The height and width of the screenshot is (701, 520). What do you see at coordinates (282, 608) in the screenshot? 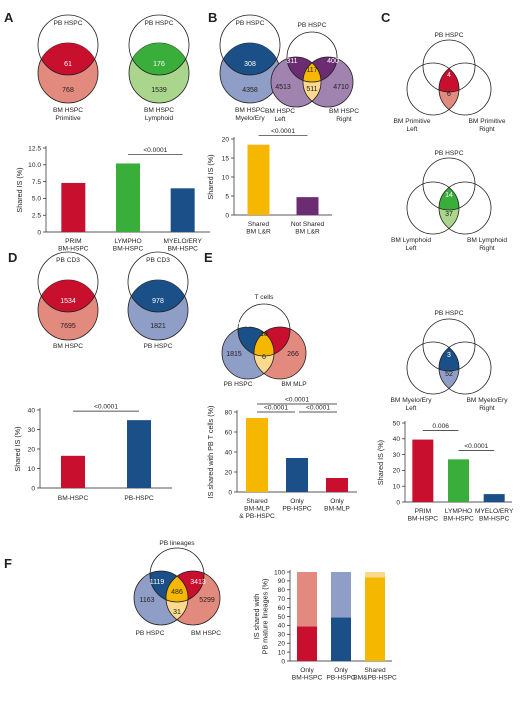
I see `chart-f-y-tick-label: 60` at bounding box center [282, 608].